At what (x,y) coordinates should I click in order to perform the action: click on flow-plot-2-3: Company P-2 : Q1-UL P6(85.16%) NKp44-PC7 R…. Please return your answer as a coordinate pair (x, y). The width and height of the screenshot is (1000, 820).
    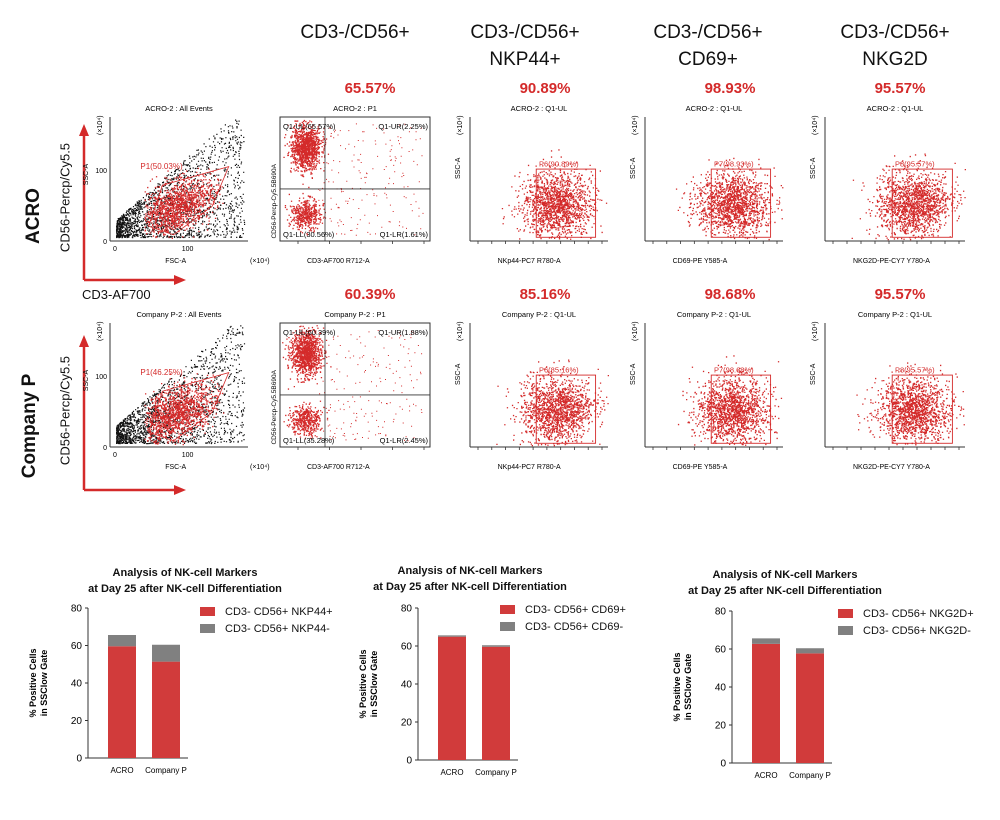
    Looking at the image, I should click on (532, 390).